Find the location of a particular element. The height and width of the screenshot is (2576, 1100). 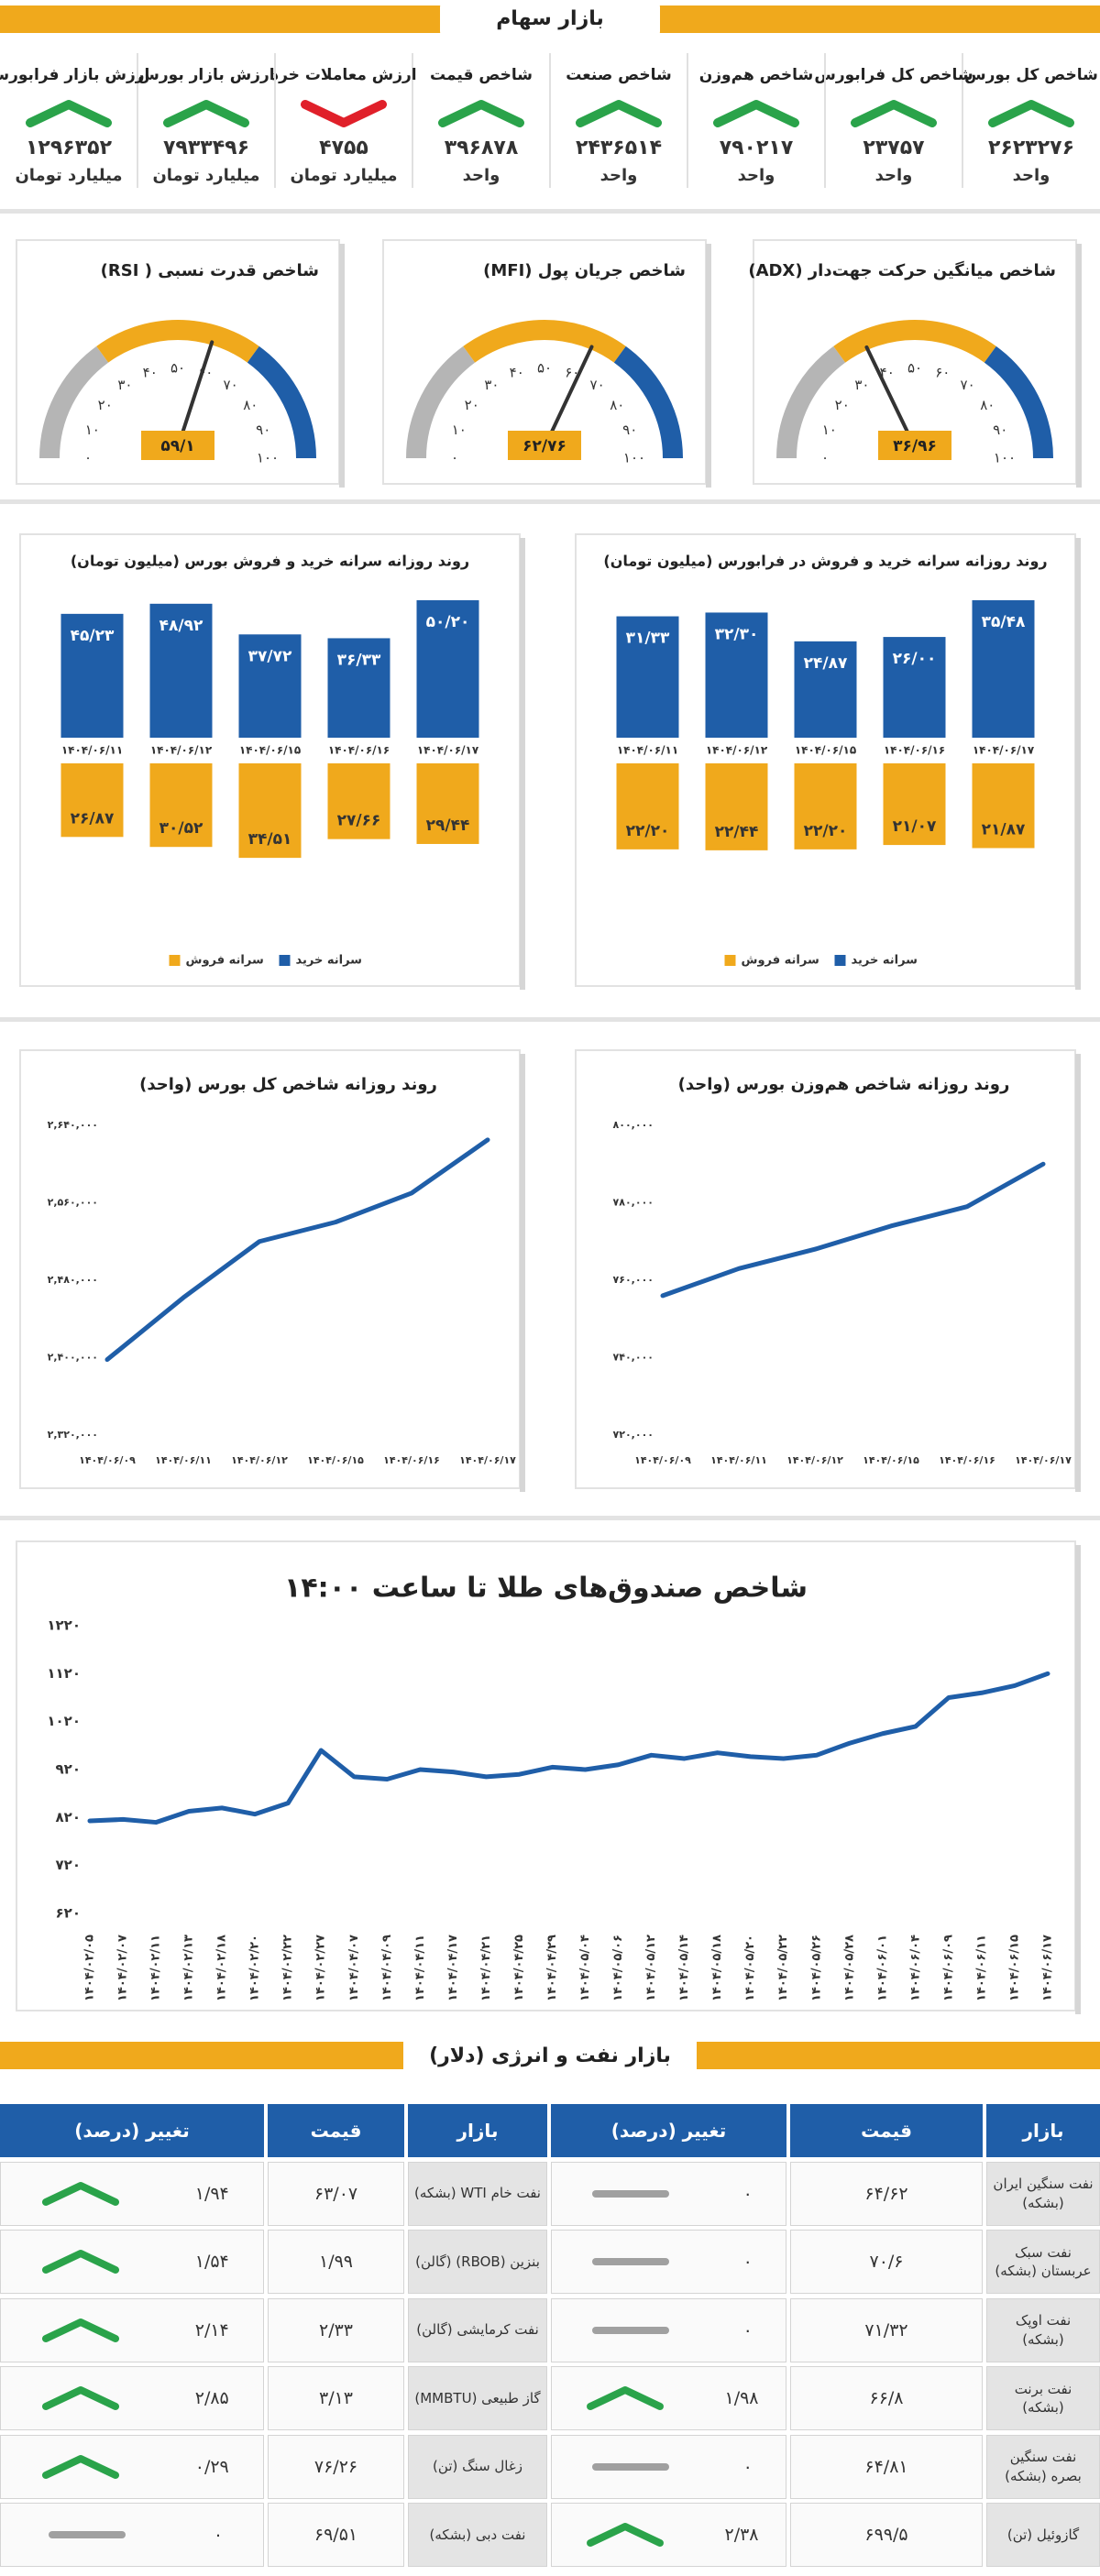

market-cell: بنزین (RBOB) (گالن) is located at coordinates (477, 2262).